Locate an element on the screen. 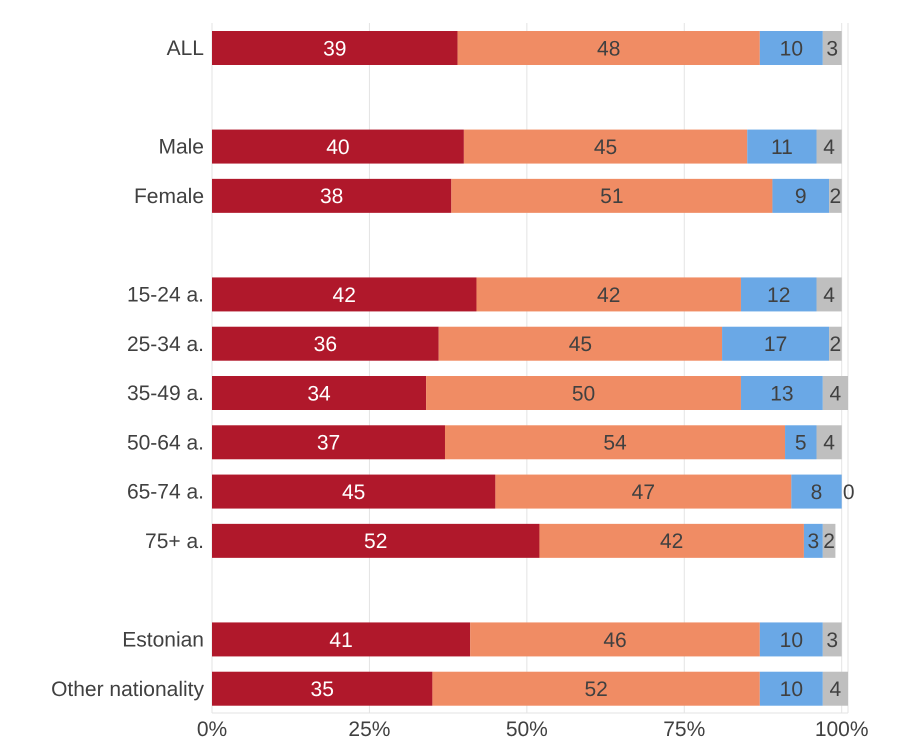 The width and height of the screenshot is (903, 753). data-label: 17 is located at coordinates (776, 344).